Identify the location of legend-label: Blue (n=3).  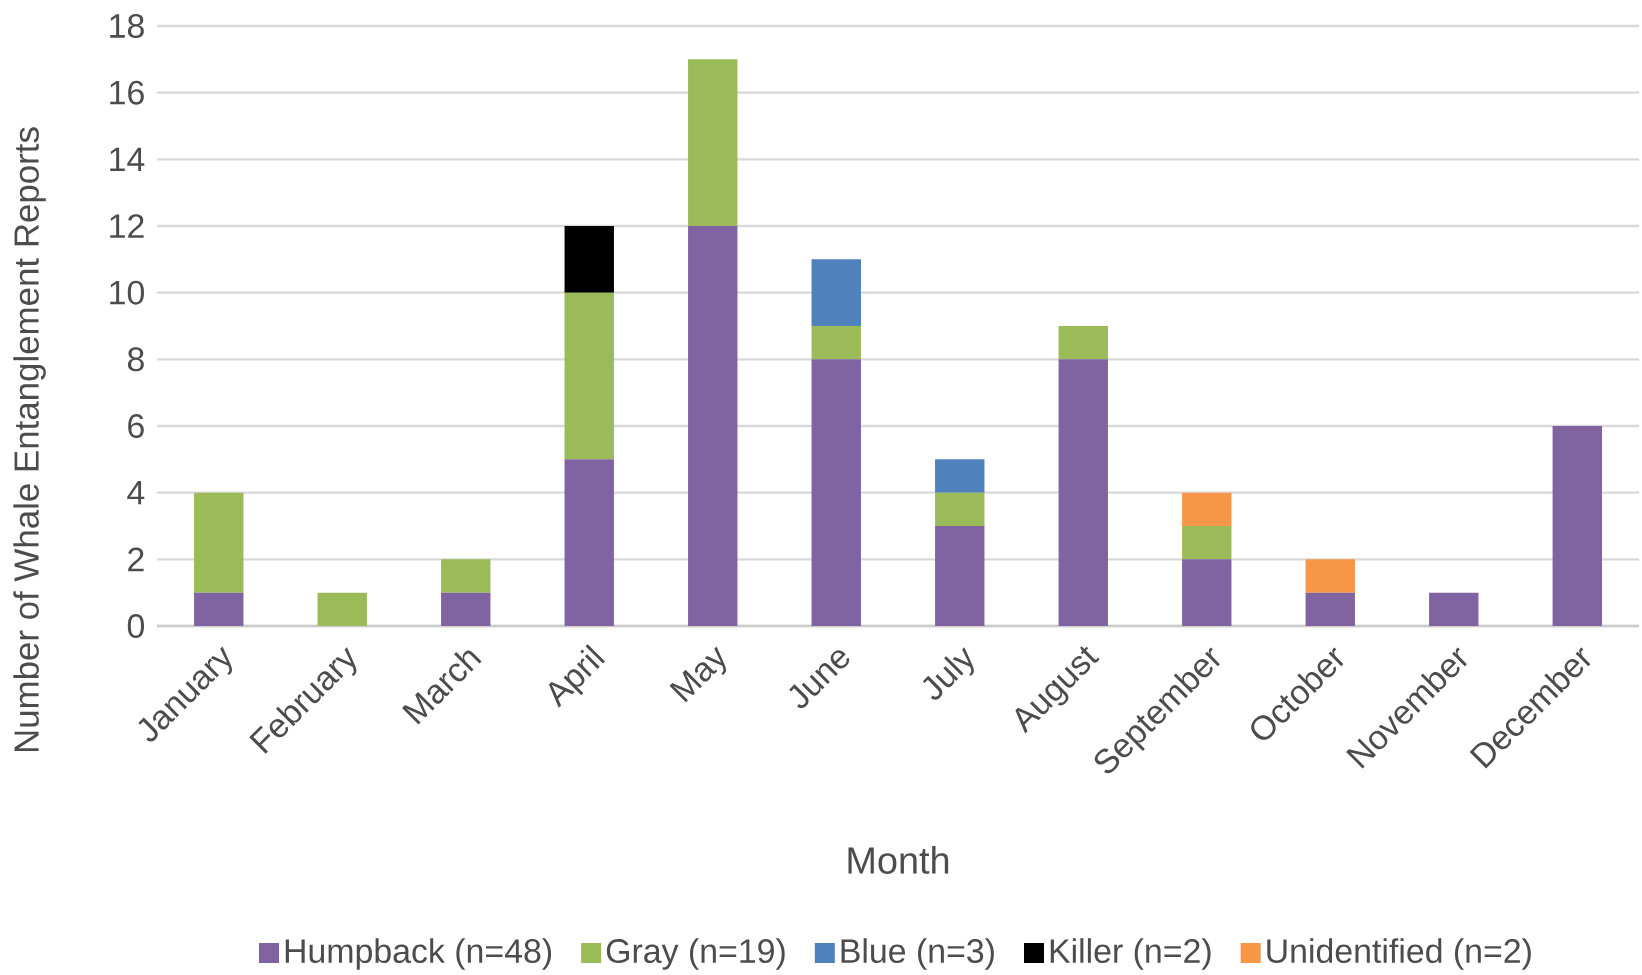
(917, 954).